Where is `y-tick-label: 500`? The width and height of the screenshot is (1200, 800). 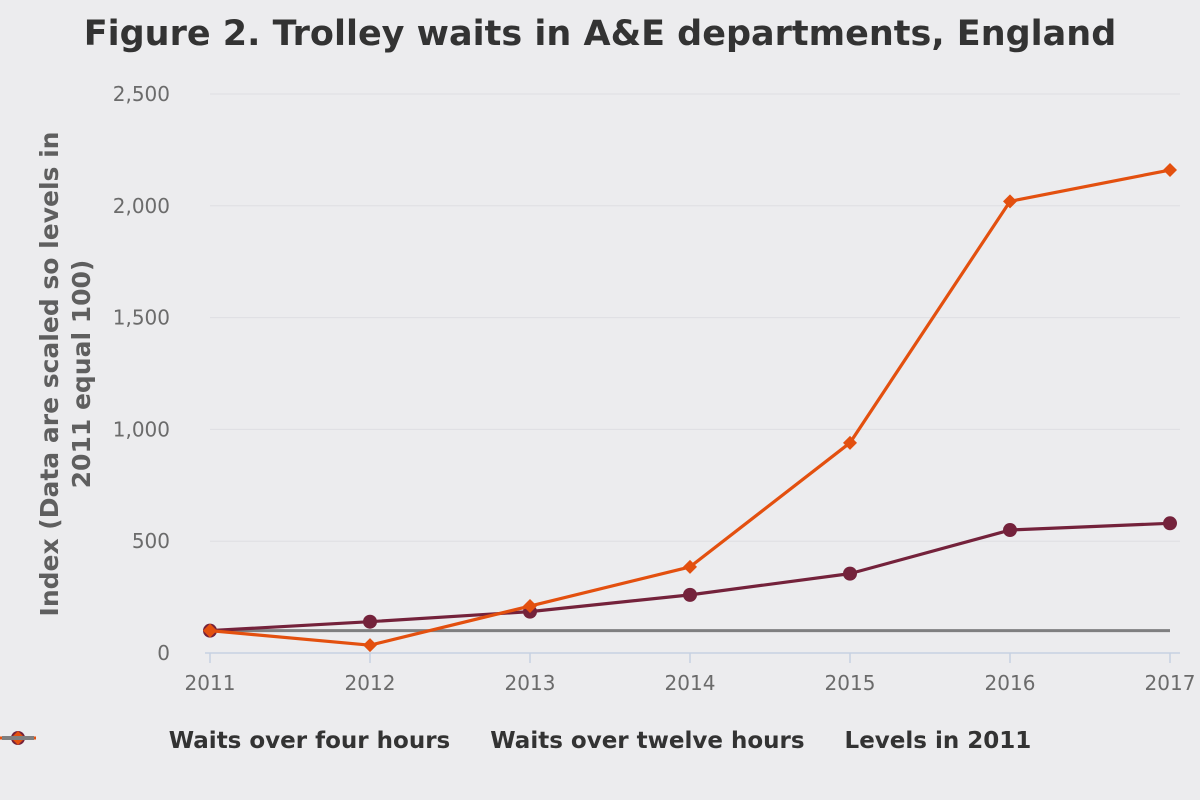 y-tick-label: 500 is located at coordinates (151, 541).